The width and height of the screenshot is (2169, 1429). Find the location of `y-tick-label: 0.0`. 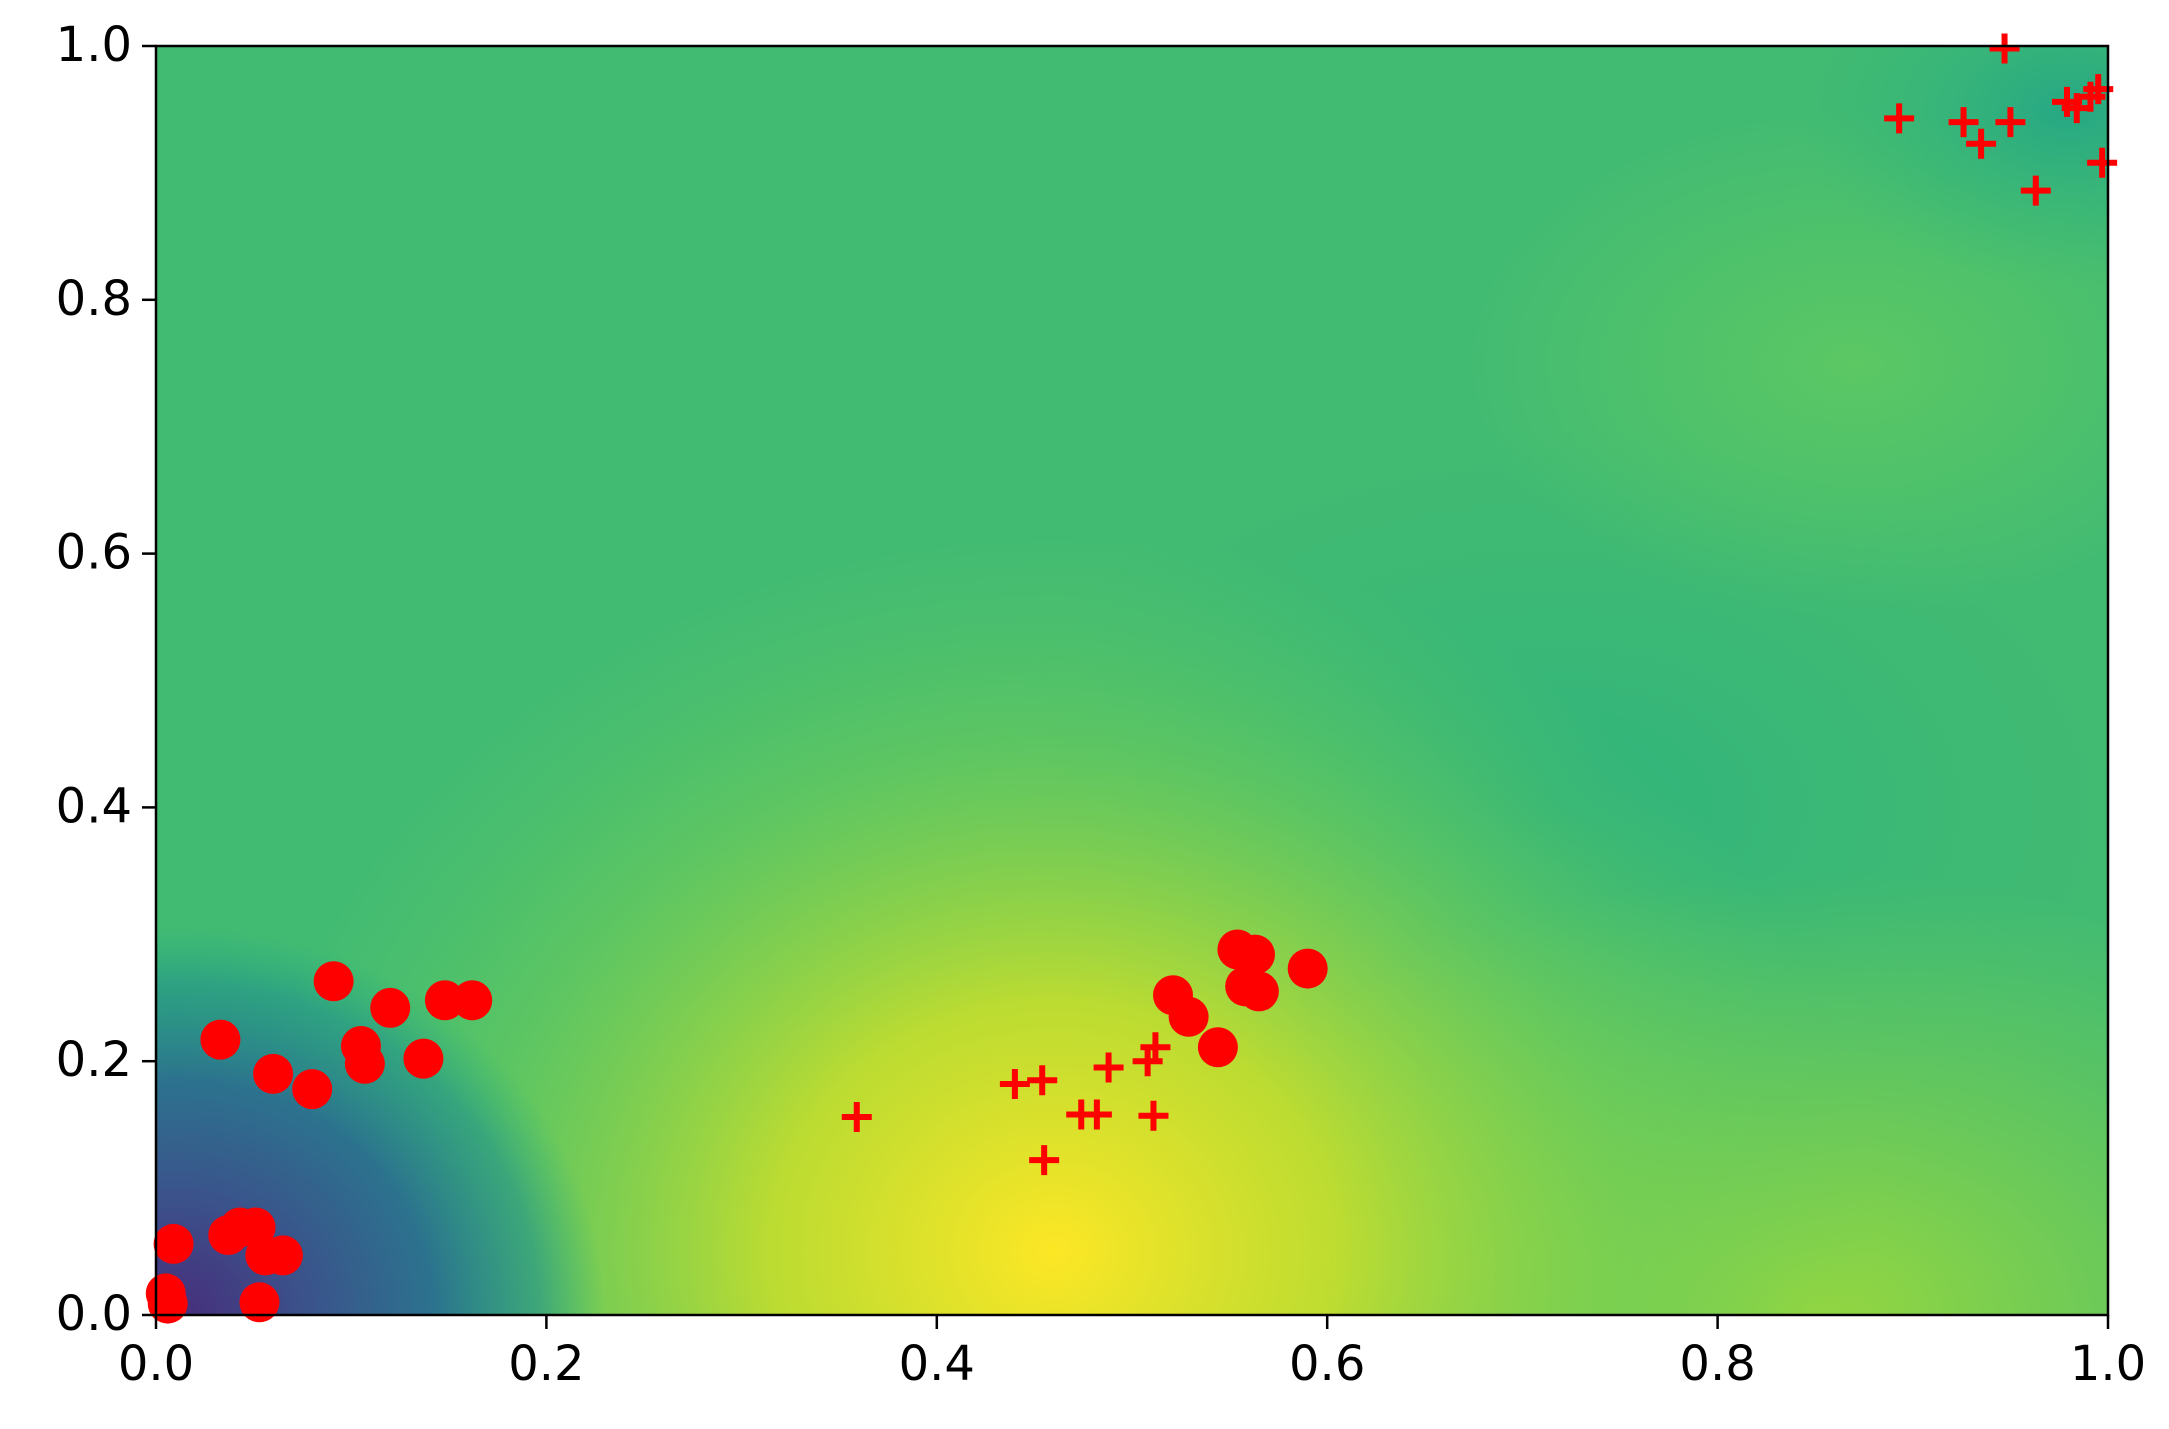

y-tick-label: 0.0 is located at coordinates (94, 1314).